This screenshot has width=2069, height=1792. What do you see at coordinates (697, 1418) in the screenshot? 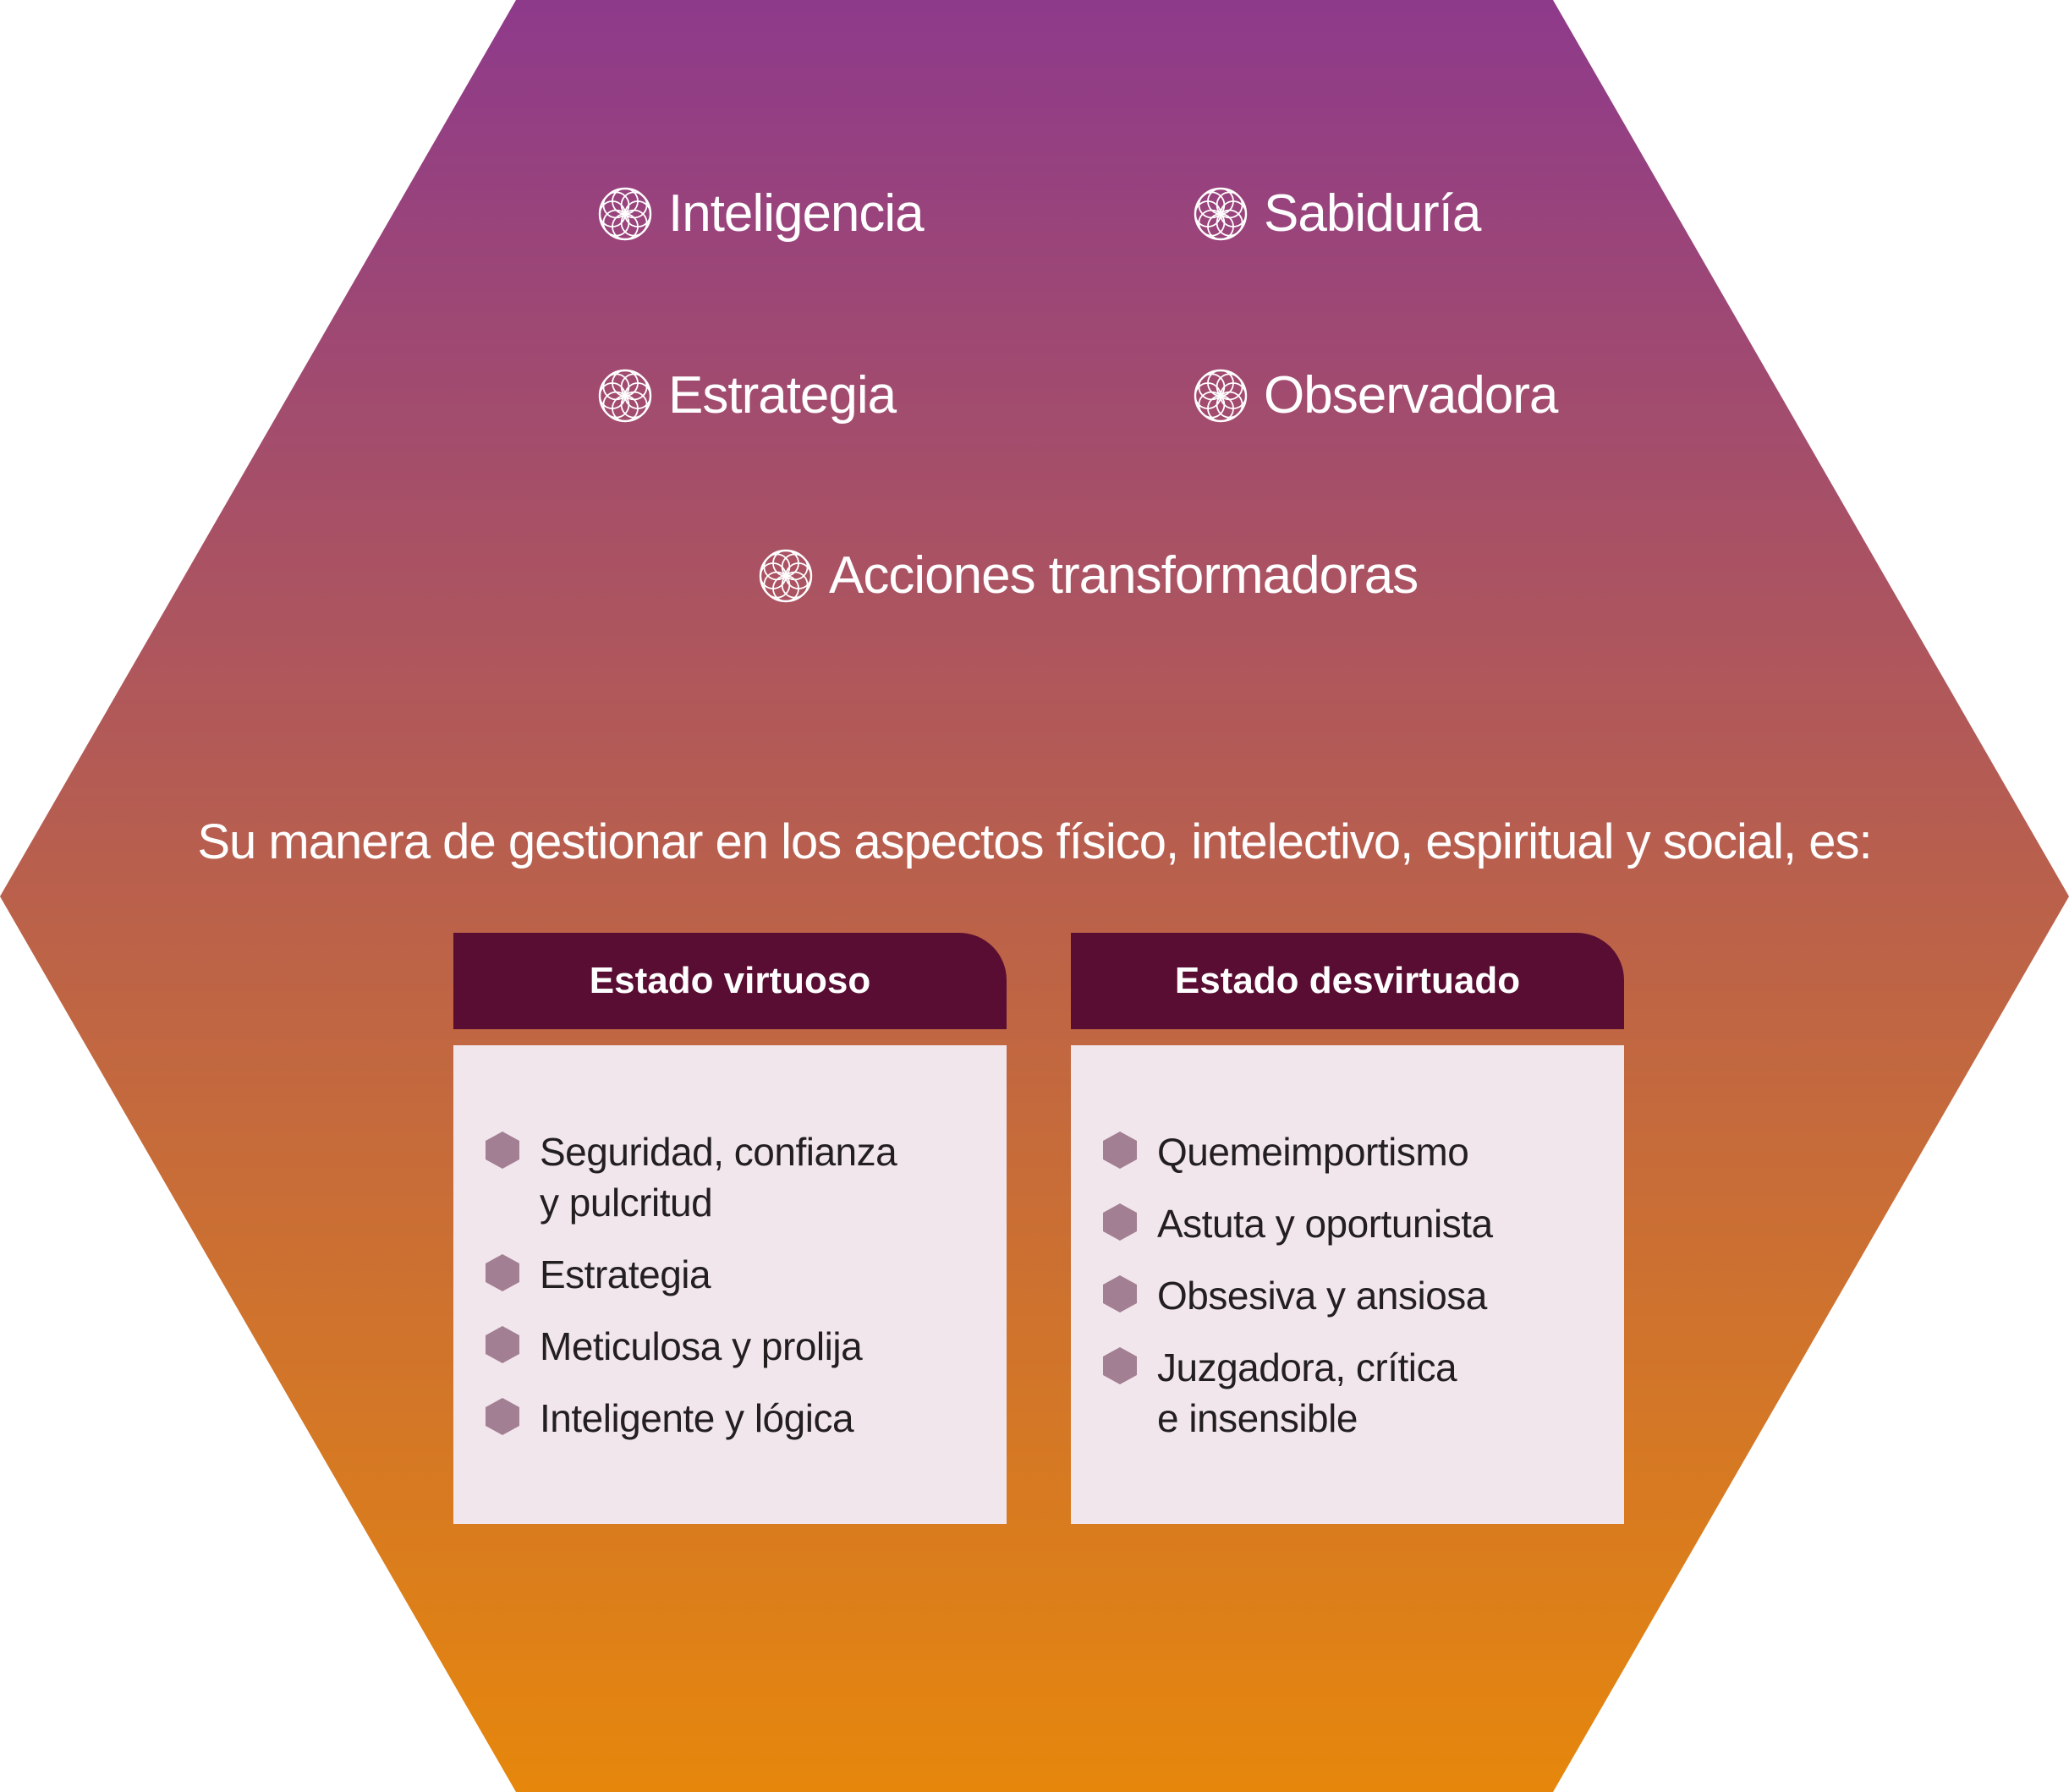
I see `item-line: Inteligente y lógica` at bounding box center [697, 1418].